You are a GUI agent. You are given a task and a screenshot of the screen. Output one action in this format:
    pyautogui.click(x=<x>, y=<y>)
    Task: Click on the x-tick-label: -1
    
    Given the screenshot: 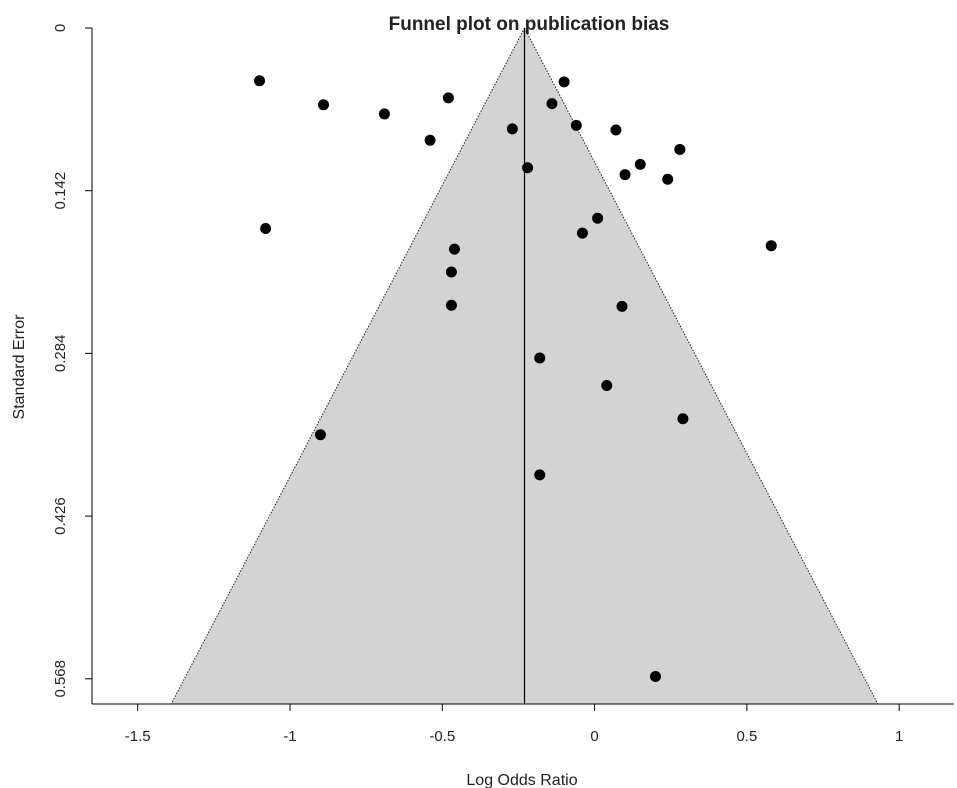 What is the action you would take?
    pyautogui.click(x=289, y=736)
    